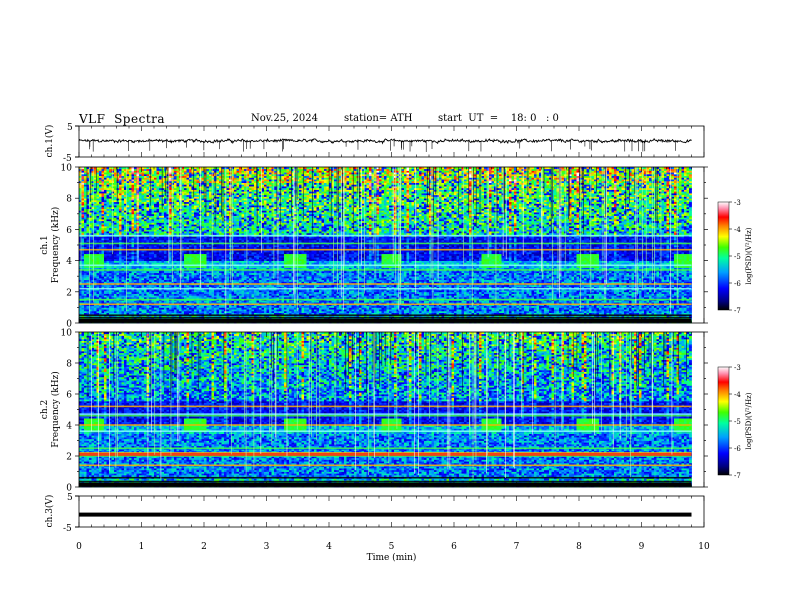 The height and width of the screenshot is (612, 792). What do you see at coordinates (67, 159) in the screenshot?
I see `ch1-ytick-label: -5` at bounding box center [67, 159].